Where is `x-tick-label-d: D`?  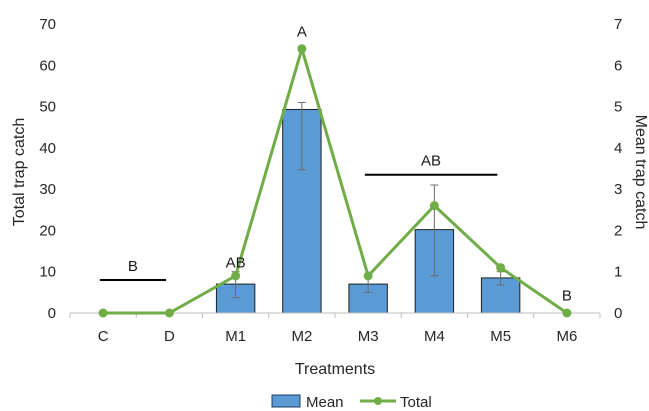 x-tick-label-d: D is located at coordinates (169, 336).